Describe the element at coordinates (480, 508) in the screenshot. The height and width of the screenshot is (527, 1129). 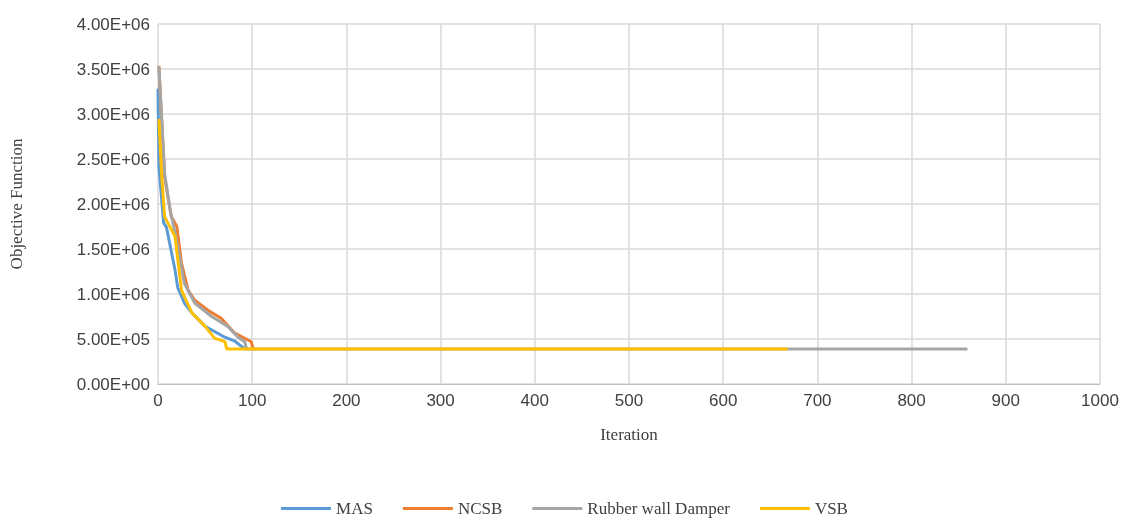
I see `legend-label: NCSB` at that location.